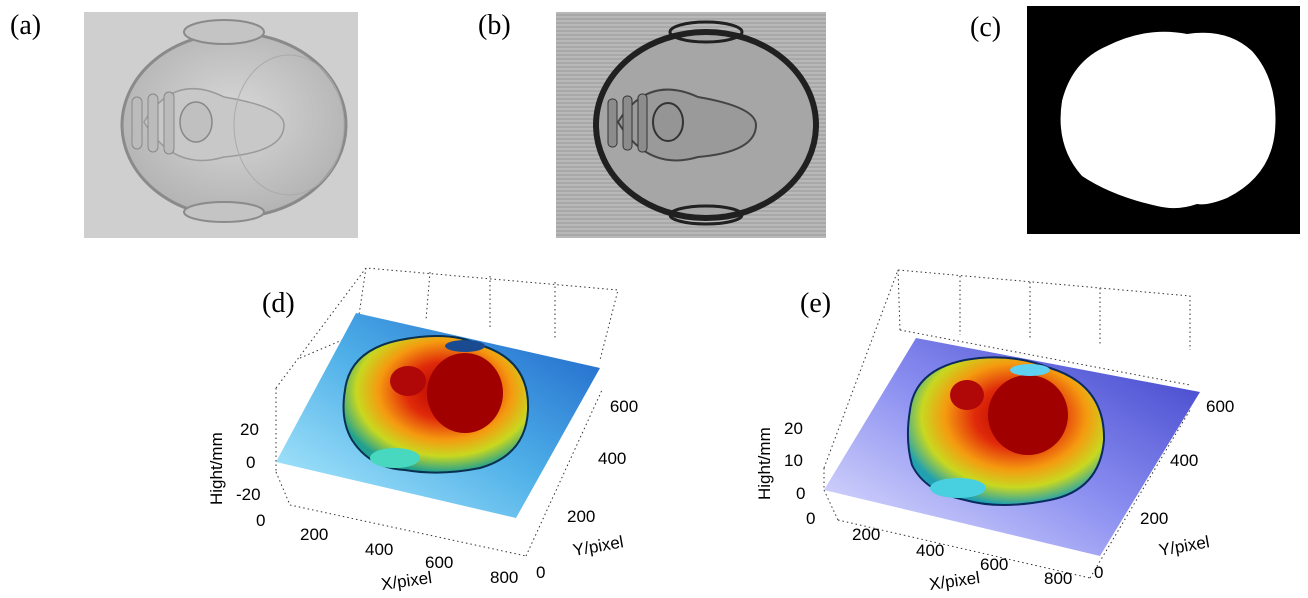 The image size is (1308, 598). I want to click on e-x-tick-400: 400, so click(930, 550).